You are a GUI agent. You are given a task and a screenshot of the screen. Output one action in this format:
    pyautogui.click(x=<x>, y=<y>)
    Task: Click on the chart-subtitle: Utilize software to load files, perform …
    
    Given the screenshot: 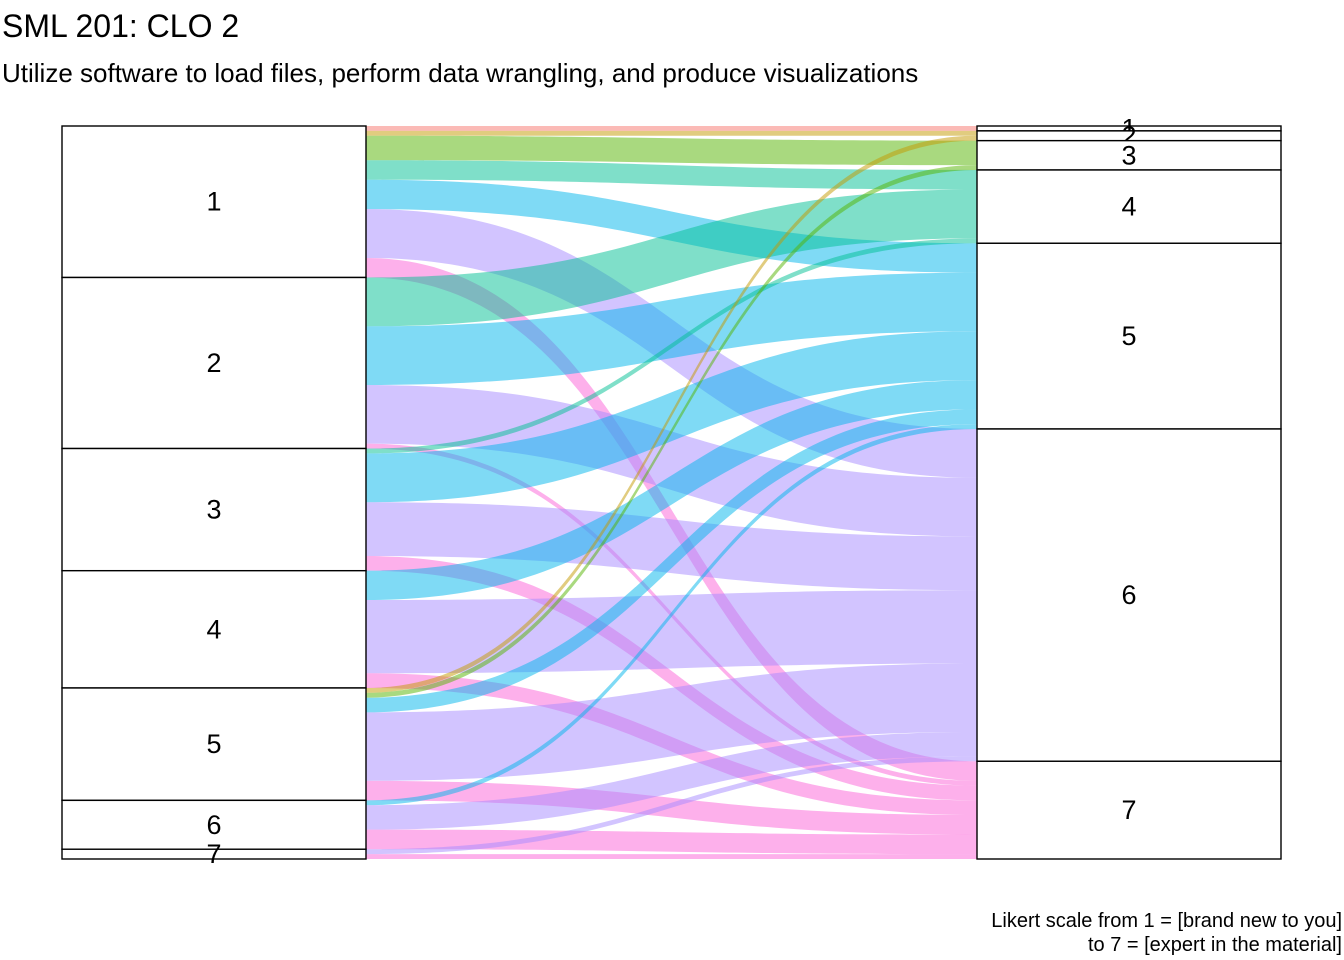 What is the action you would take?
    pyautogui.click(x=460, y=73)
    